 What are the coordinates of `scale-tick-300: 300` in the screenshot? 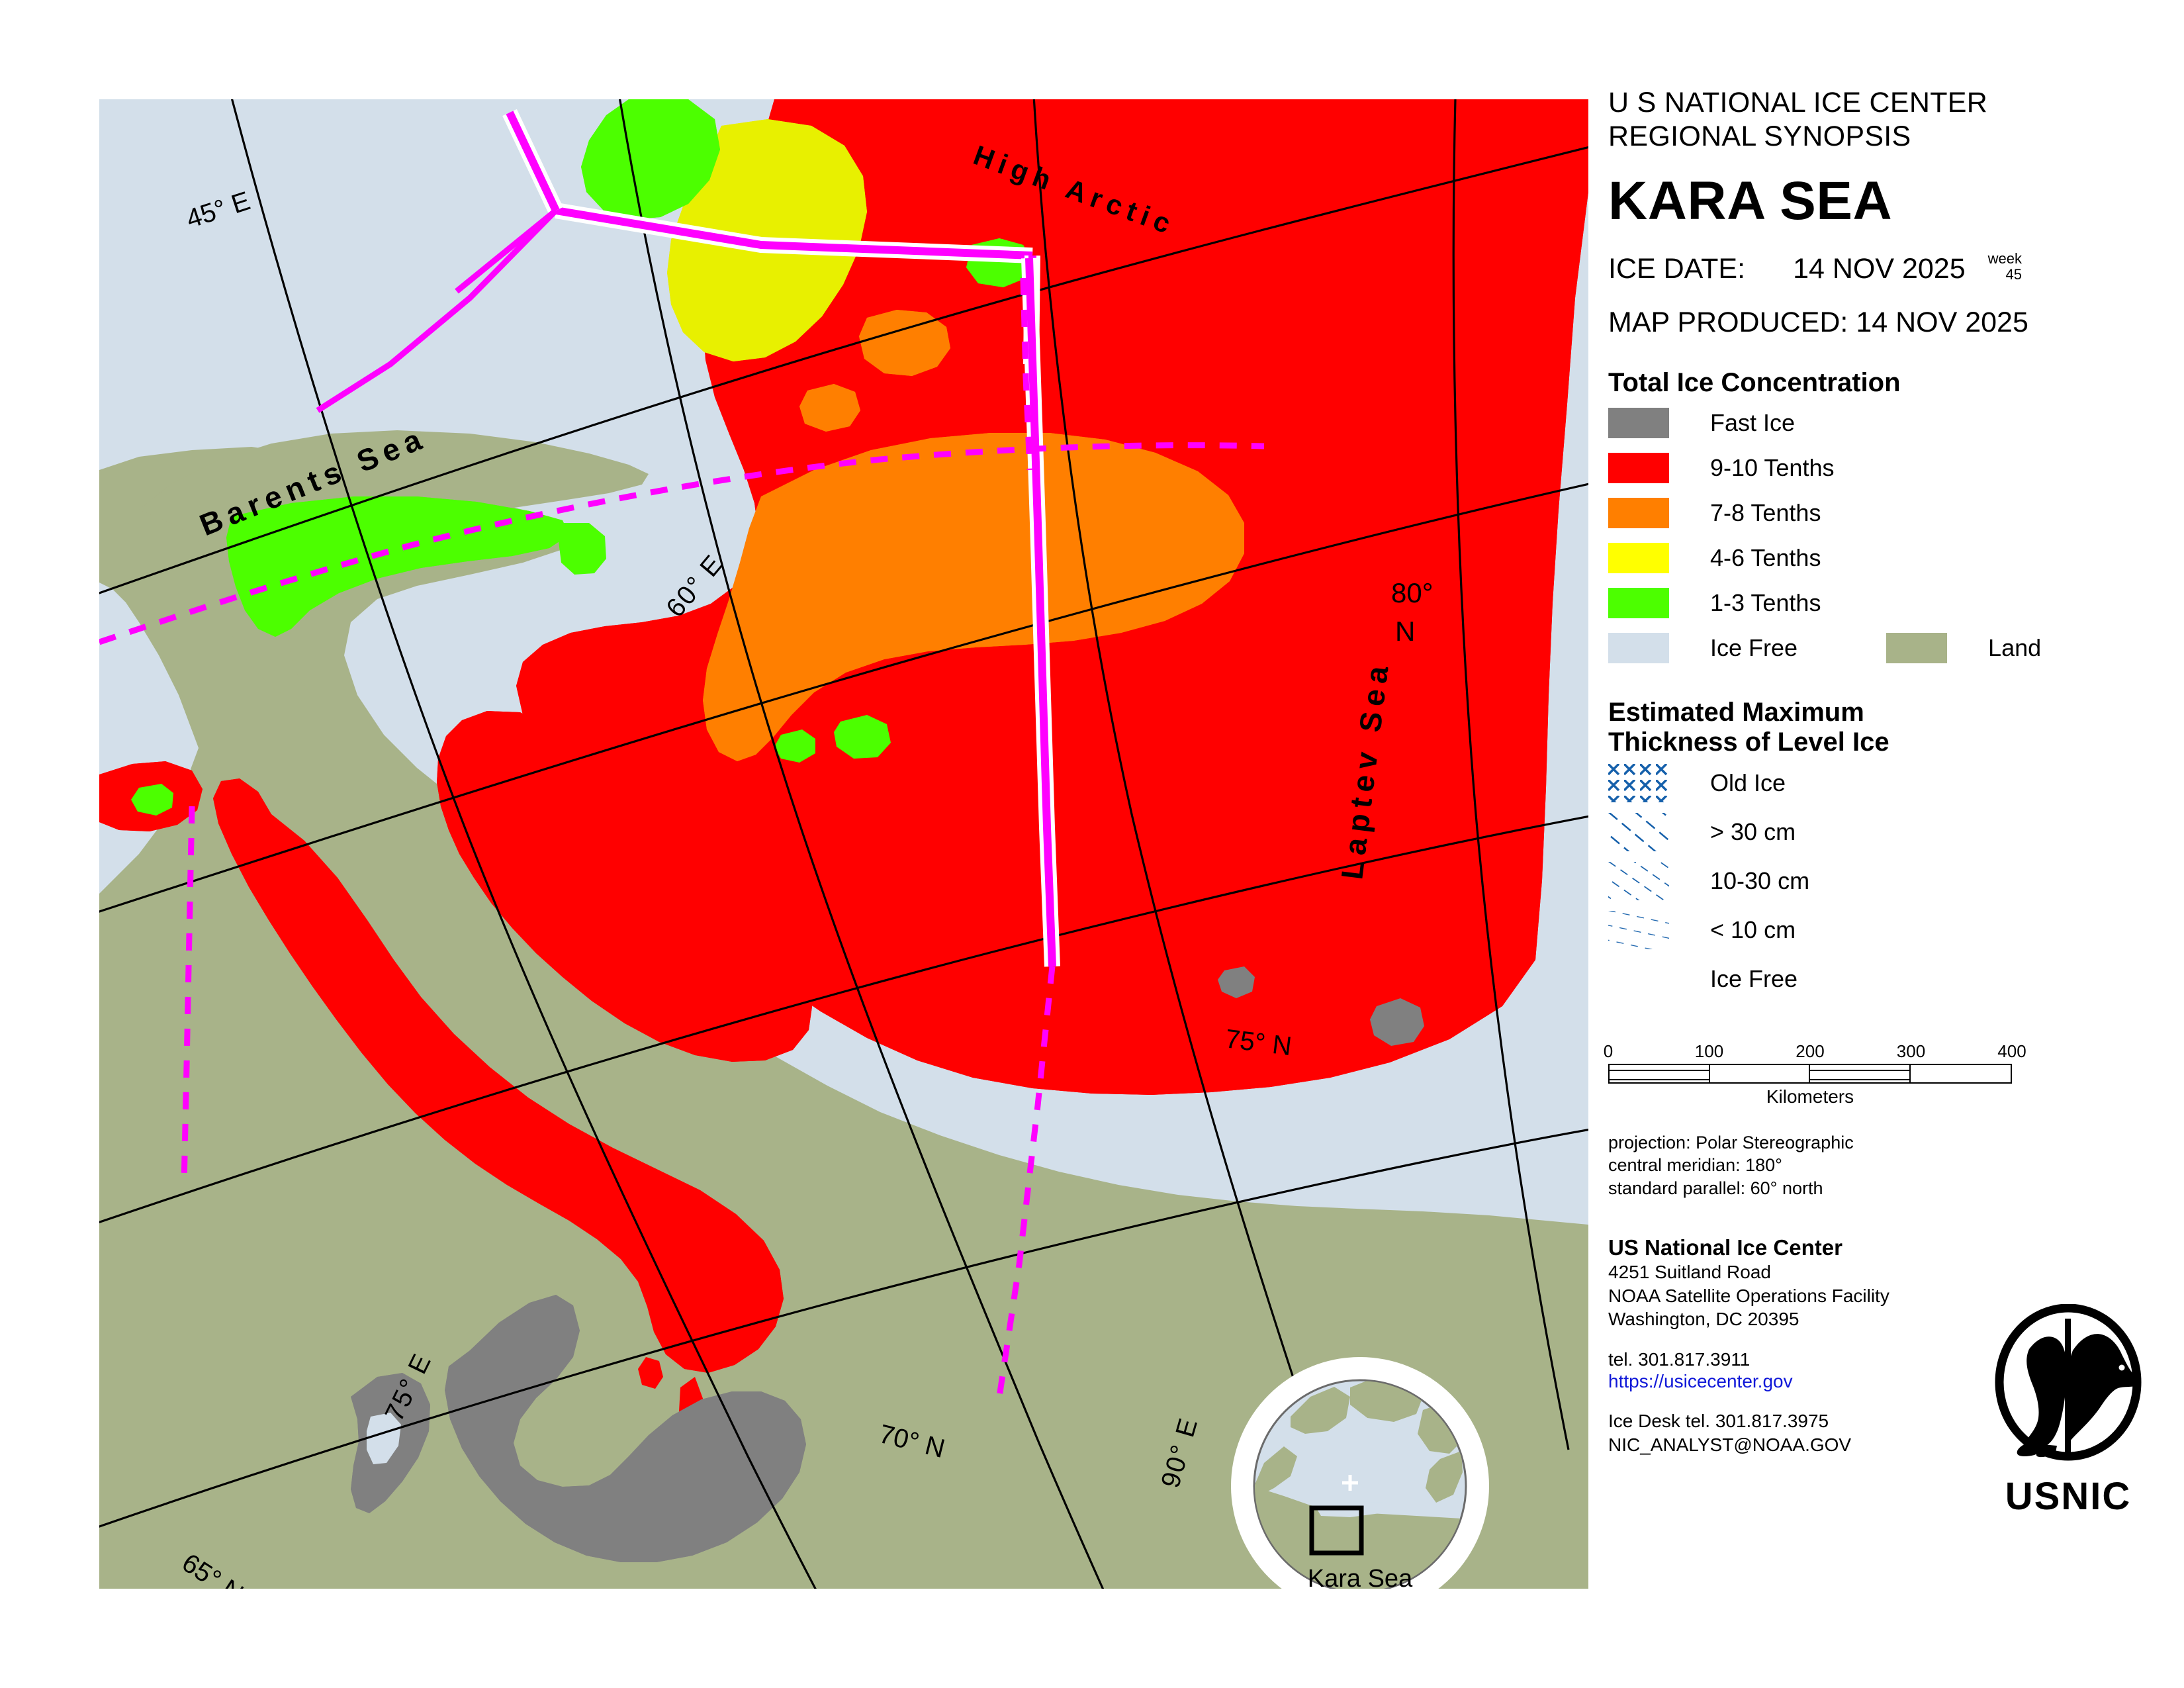 It's located at (1911, 1051).